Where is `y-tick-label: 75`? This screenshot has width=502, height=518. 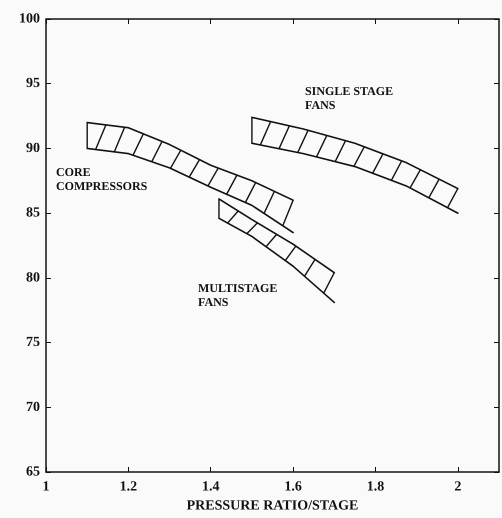 y-tick-label: 75 is located at coordinates (33, 342).